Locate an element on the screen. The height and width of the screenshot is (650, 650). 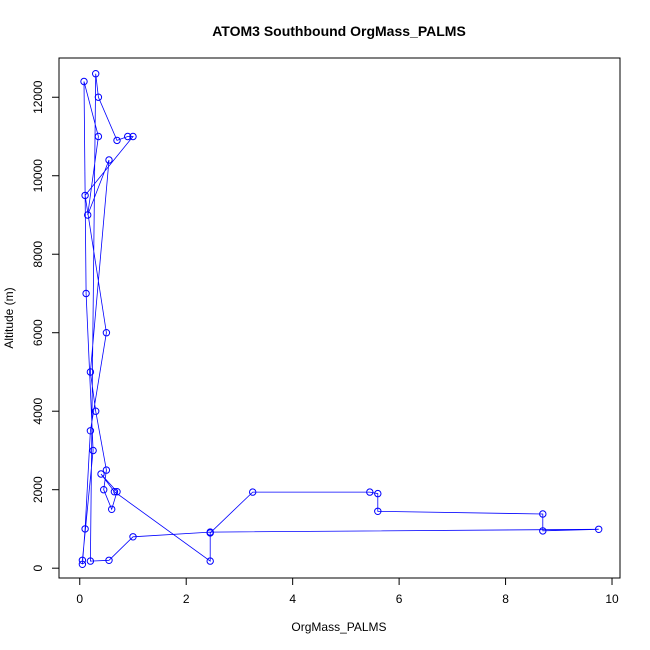
x-tick-label: 0 is located at coordinates (79, 599).